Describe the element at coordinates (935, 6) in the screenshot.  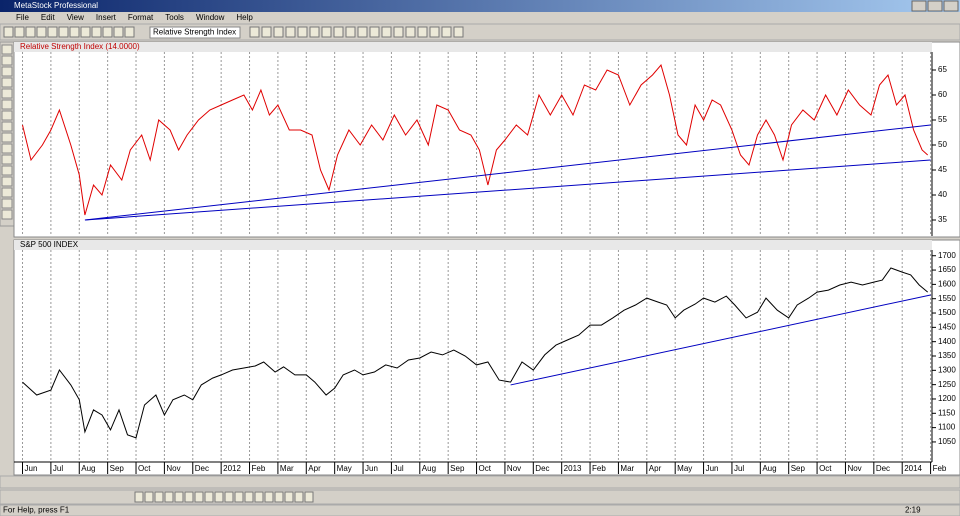
I see `maximize-button` at that location.